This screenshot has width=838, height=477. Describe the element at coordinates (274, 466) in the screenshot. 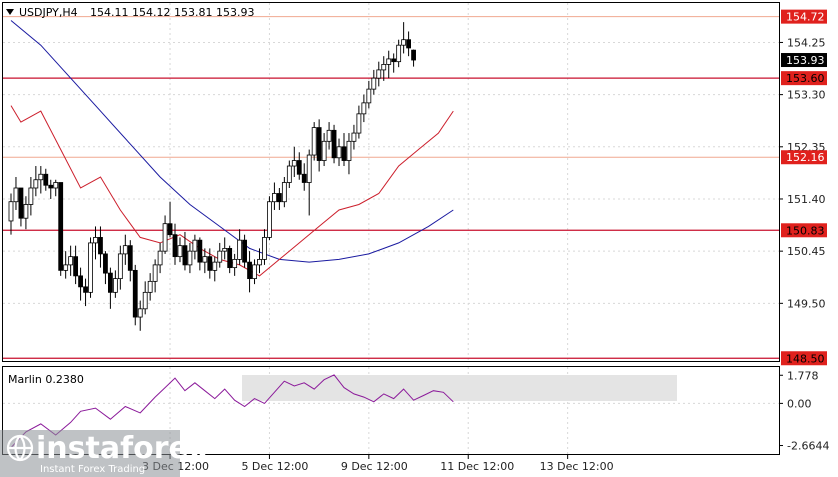

I see `time-tick-label: 5 Dec 12:00` at that location.